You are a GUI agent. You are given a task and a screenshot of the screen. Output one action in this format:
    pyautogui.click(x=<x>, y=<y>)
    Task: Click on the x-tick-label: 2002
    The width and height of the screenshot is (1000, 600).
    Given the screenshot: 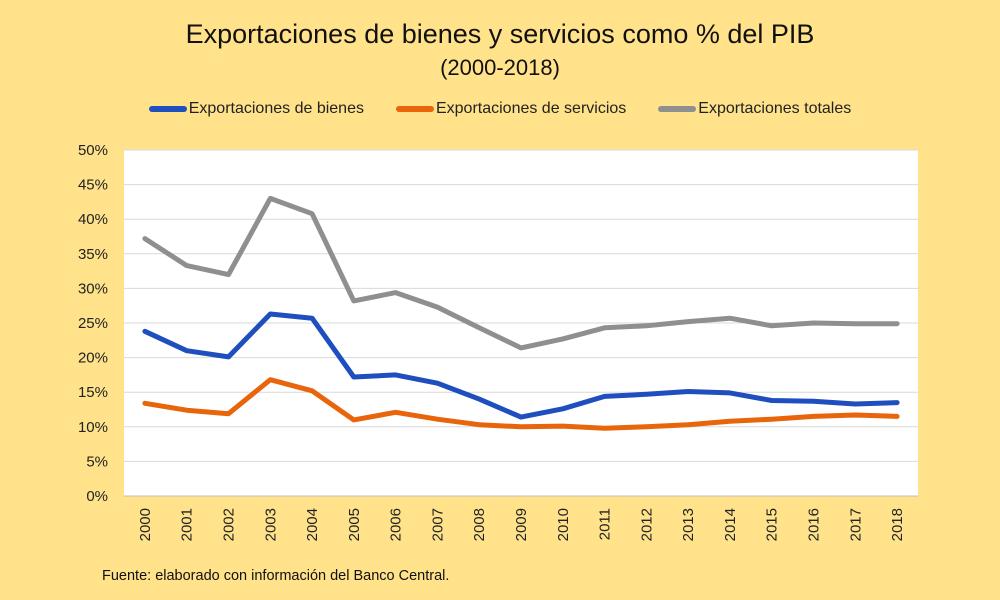 What is the action you would take?
    pyautogui.click(x=228, y=524)
    